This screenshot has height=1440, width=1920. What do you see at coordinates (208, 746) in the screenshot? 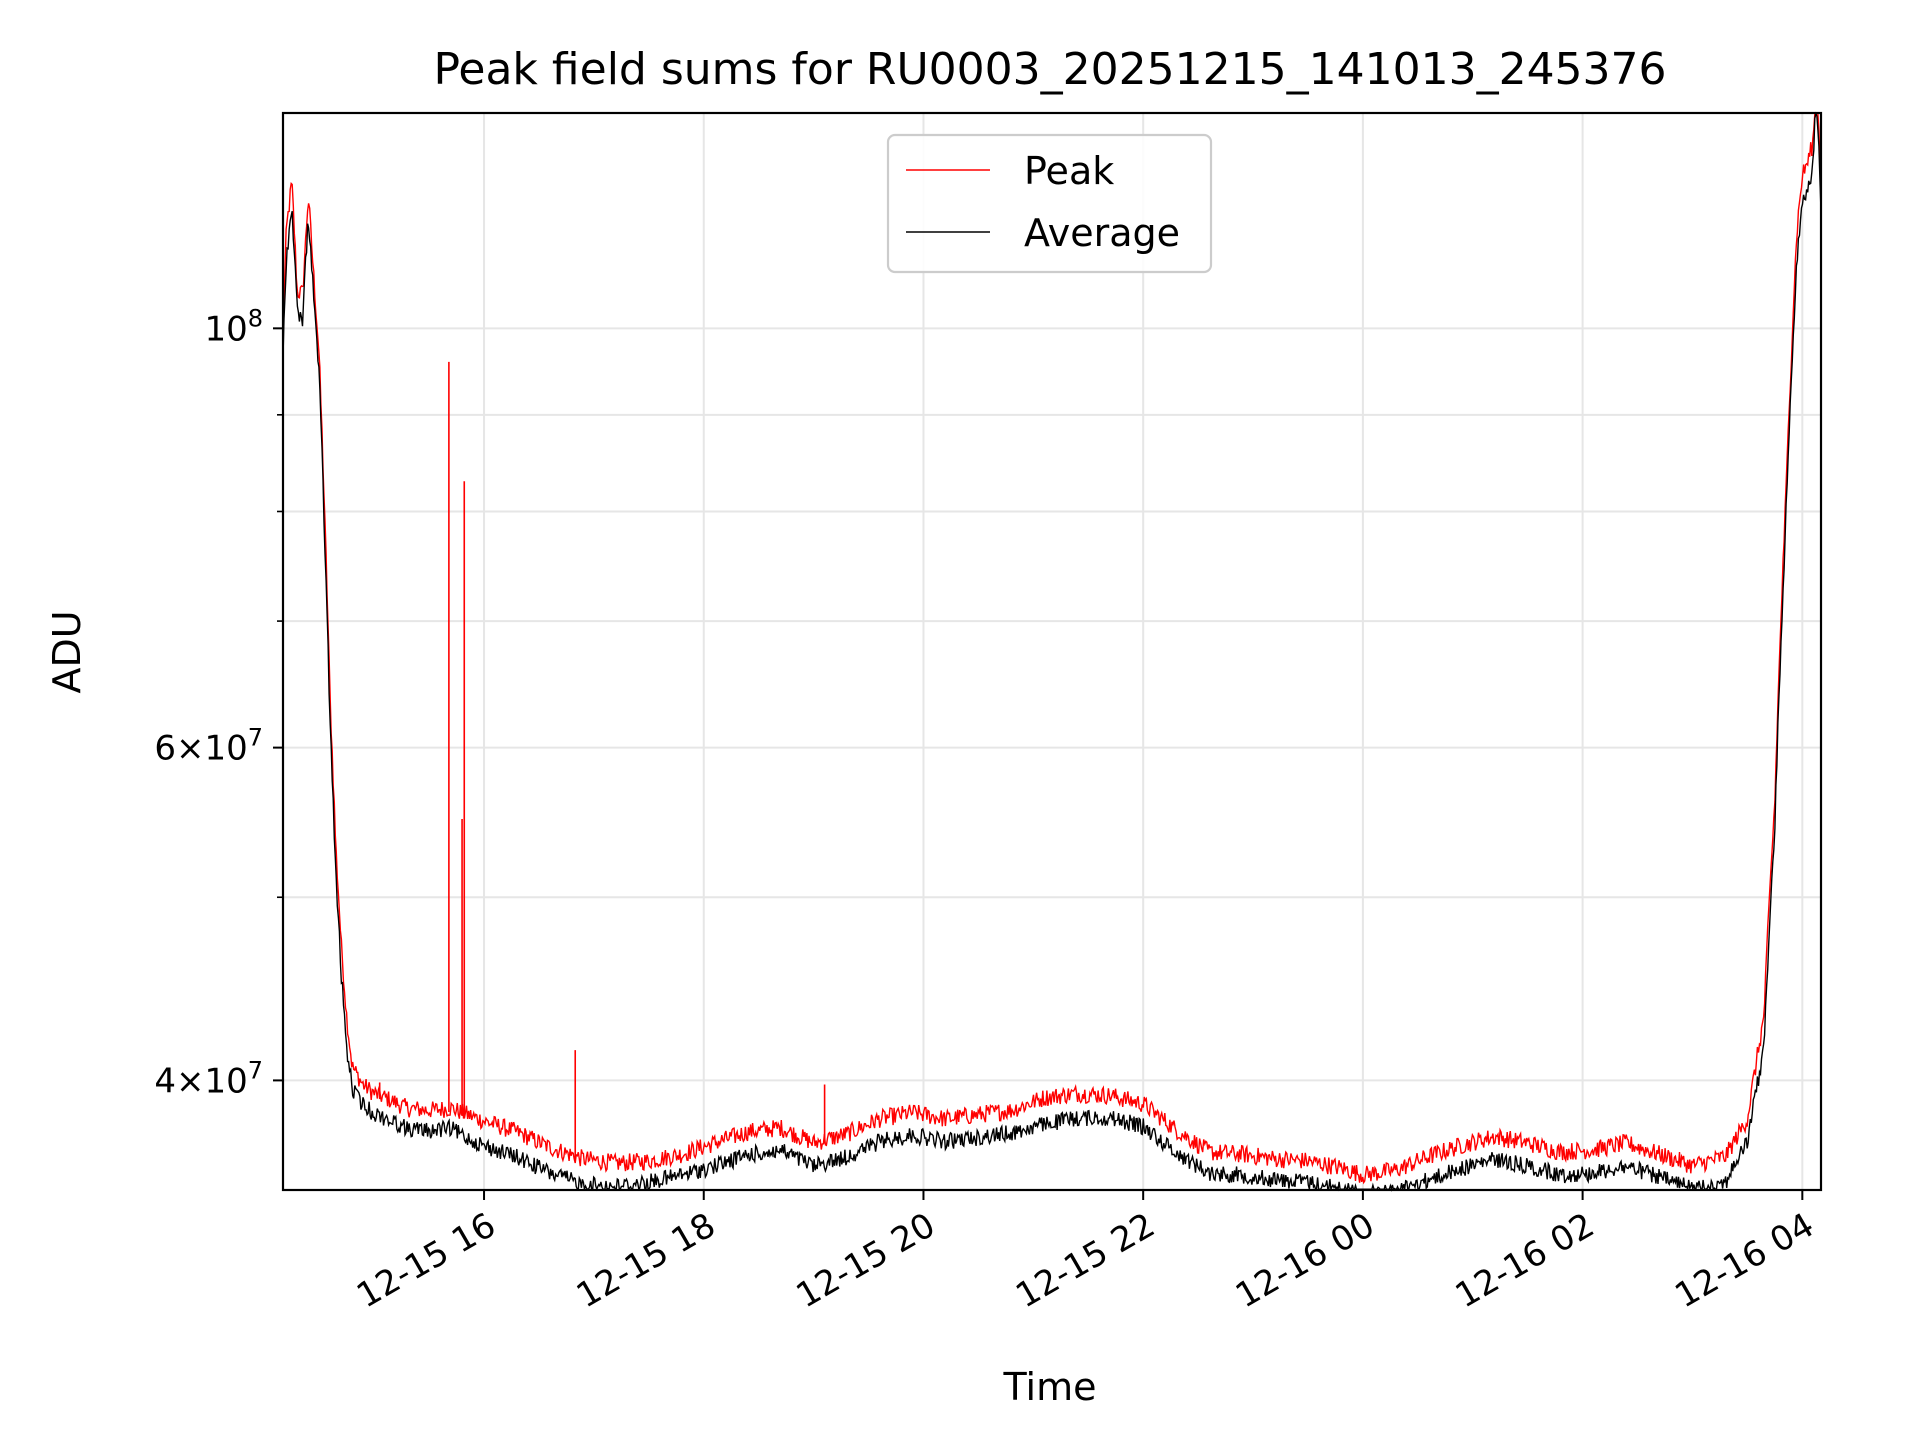
I see `y-tick-label: 6×107` at bounding box center [208, 746].